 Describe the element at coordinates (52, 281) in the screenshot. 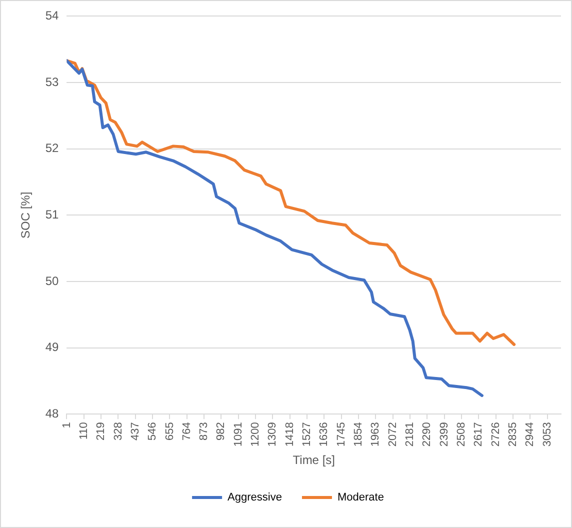

I see `y-tick-label: 50` at that location.